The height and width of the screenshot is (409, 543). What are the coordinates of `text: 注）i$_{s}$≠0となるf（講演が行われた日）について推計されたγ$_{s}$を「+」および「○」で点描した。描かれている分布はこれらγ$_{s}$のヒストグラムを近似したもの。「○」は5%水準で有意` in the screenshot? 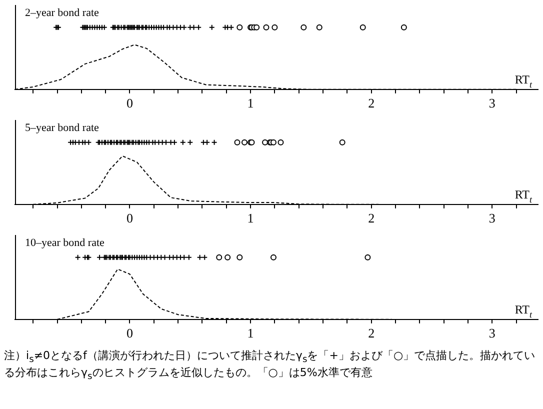 It's located at (270, 365).